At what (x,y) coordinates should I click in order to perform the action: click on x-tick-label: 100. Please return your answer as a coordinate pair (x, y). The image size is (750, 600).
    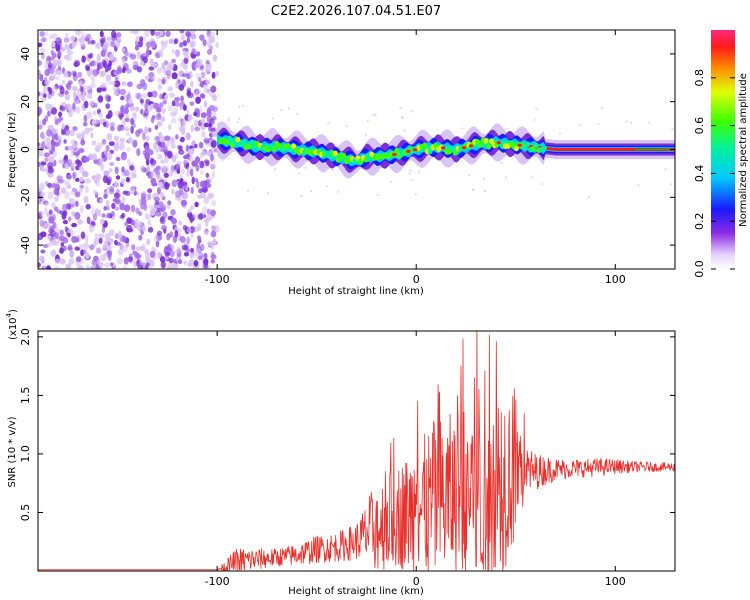
    Looking at the image, I should click on (615, 581).